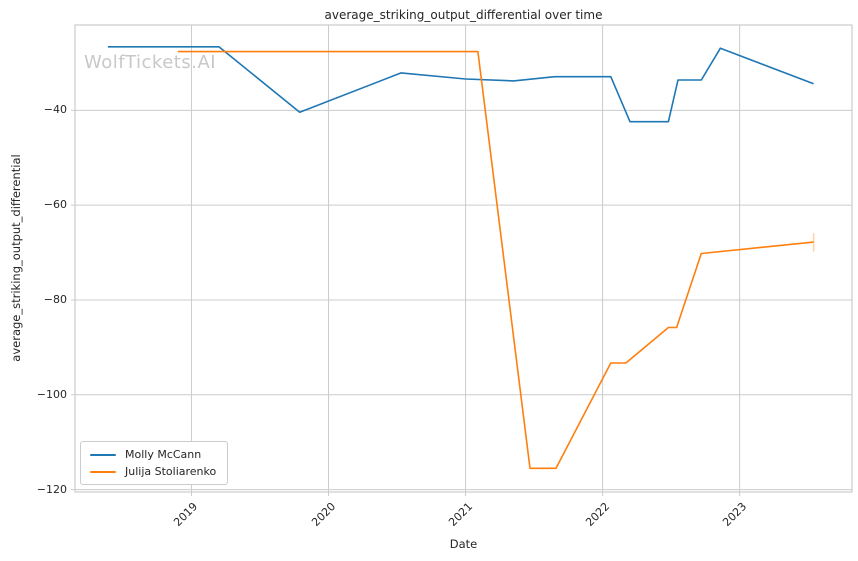 This screenshot has width=858, height=561. What do you see at coordinates (16, 258) in the screenshot?
I see `y-axis-label: average_striking_output_differential` at bounding box center [16, 258].